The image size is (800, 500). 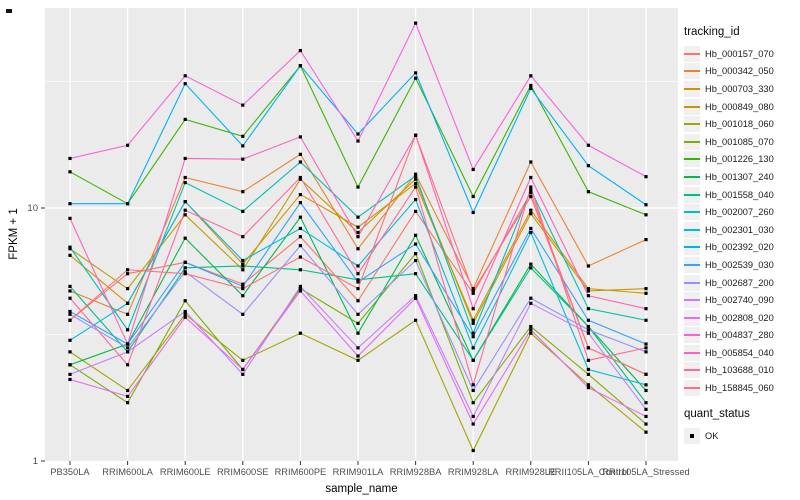 I want to click on y-tick-label: 1, so click(x=35, y=461).